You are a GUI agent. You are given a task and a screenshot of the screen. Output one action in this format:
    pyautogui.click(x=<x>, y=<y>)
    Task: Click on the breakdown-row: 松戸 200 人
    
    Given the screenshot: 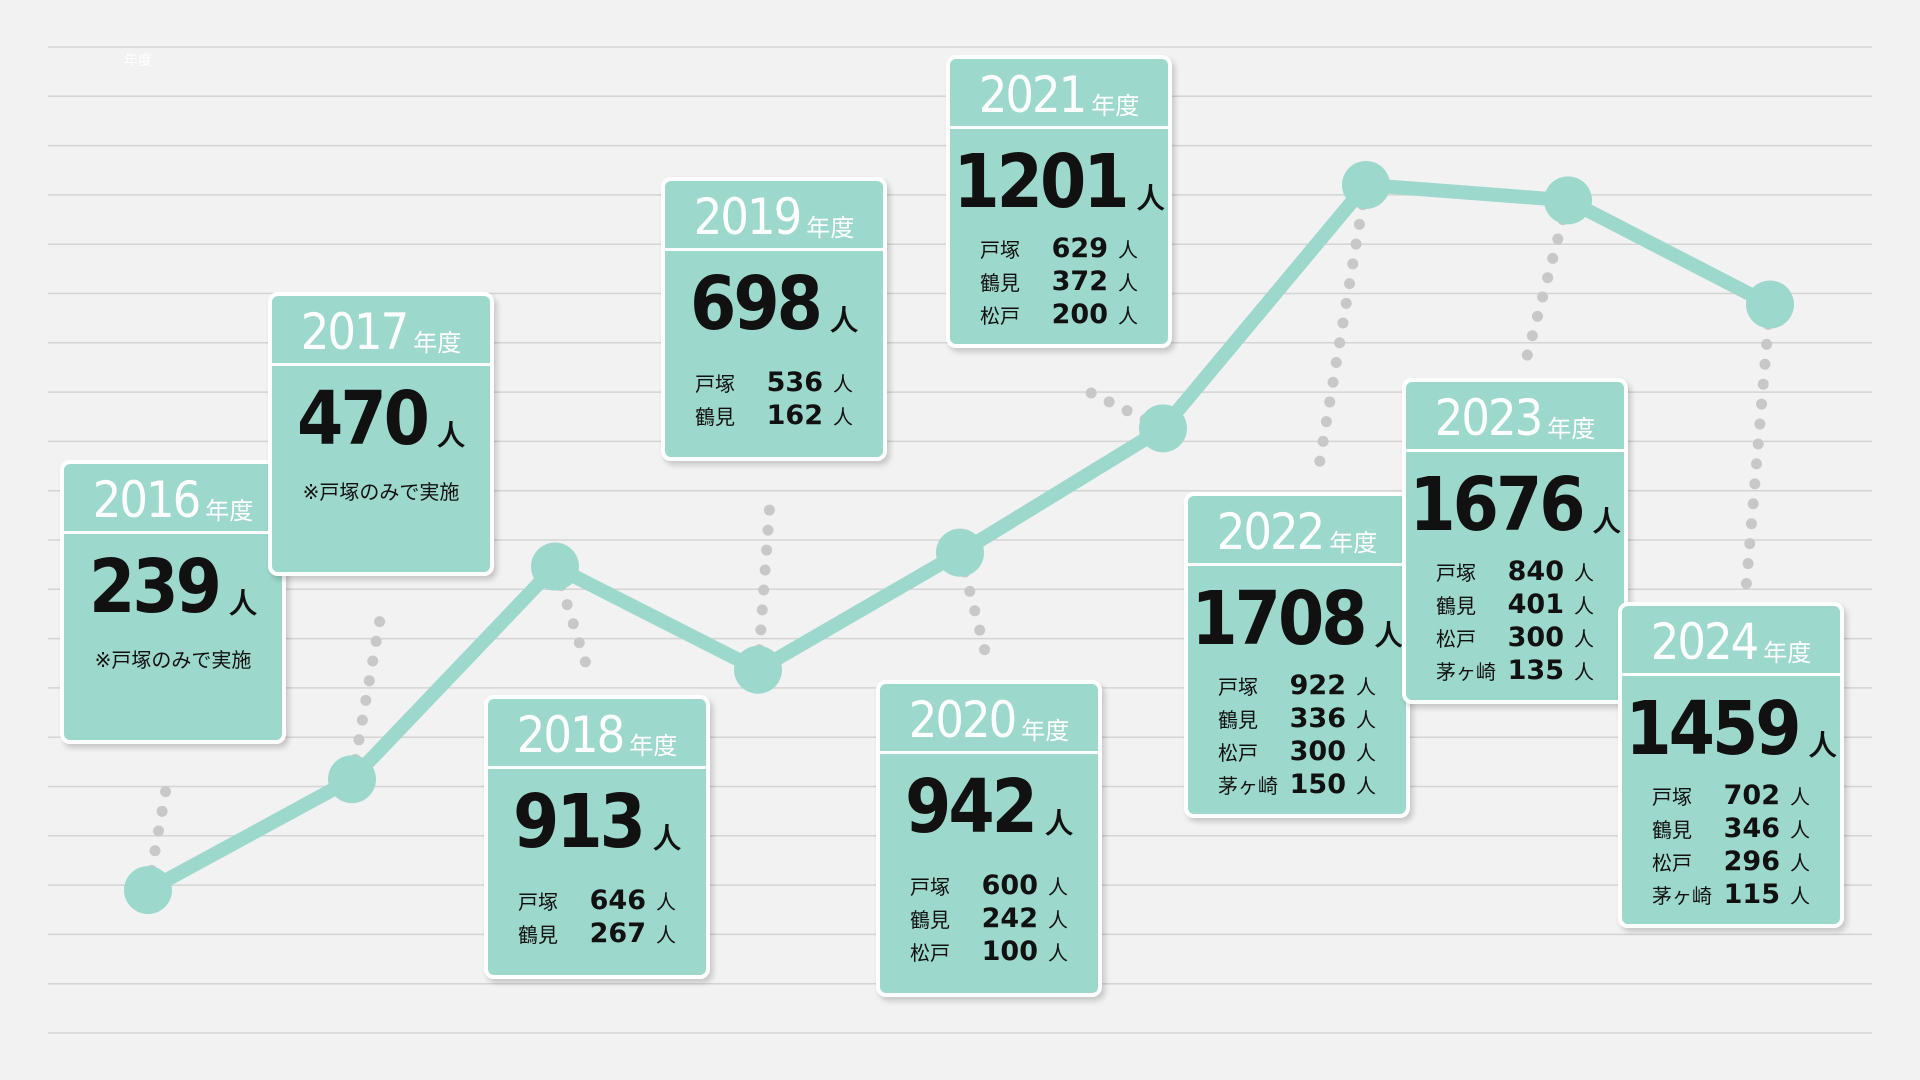 What is the action you would take?
    pyautogui.click(x=1059, y=315)
    